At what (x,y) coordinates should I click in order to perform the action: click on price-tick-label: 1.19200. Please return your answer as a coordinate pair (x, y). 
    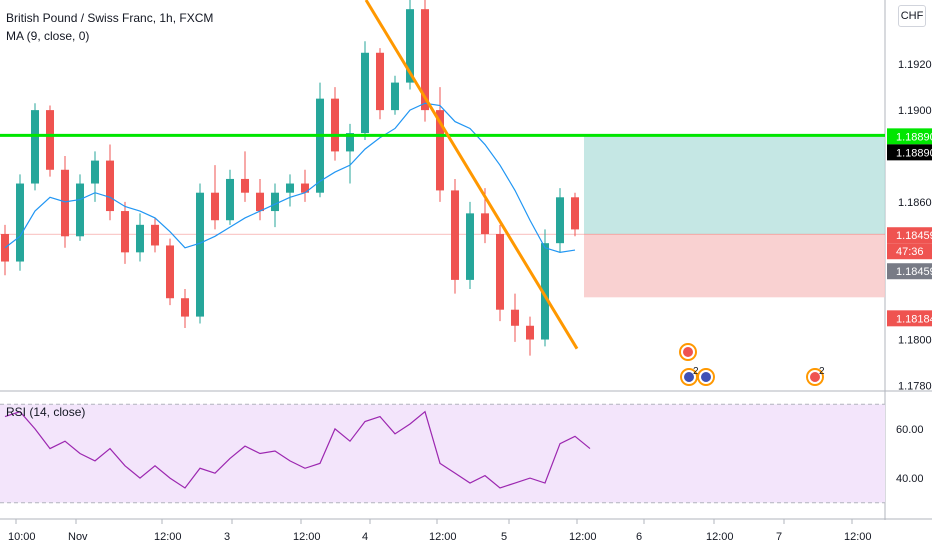
    Looking at the image, I should click on (915, 65).